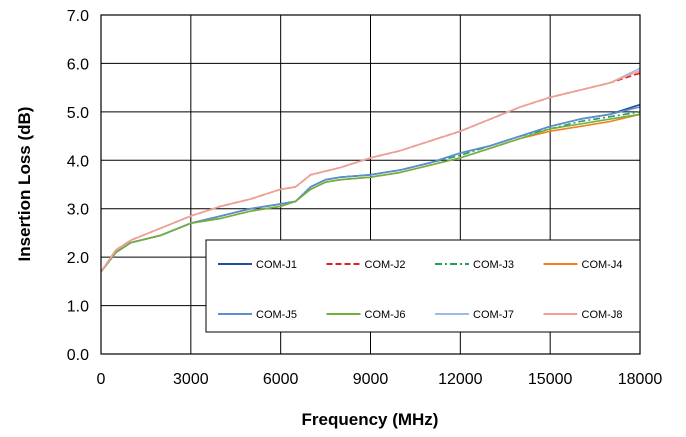  I want to click on x-tick-label: 12000, so click(460, 379).